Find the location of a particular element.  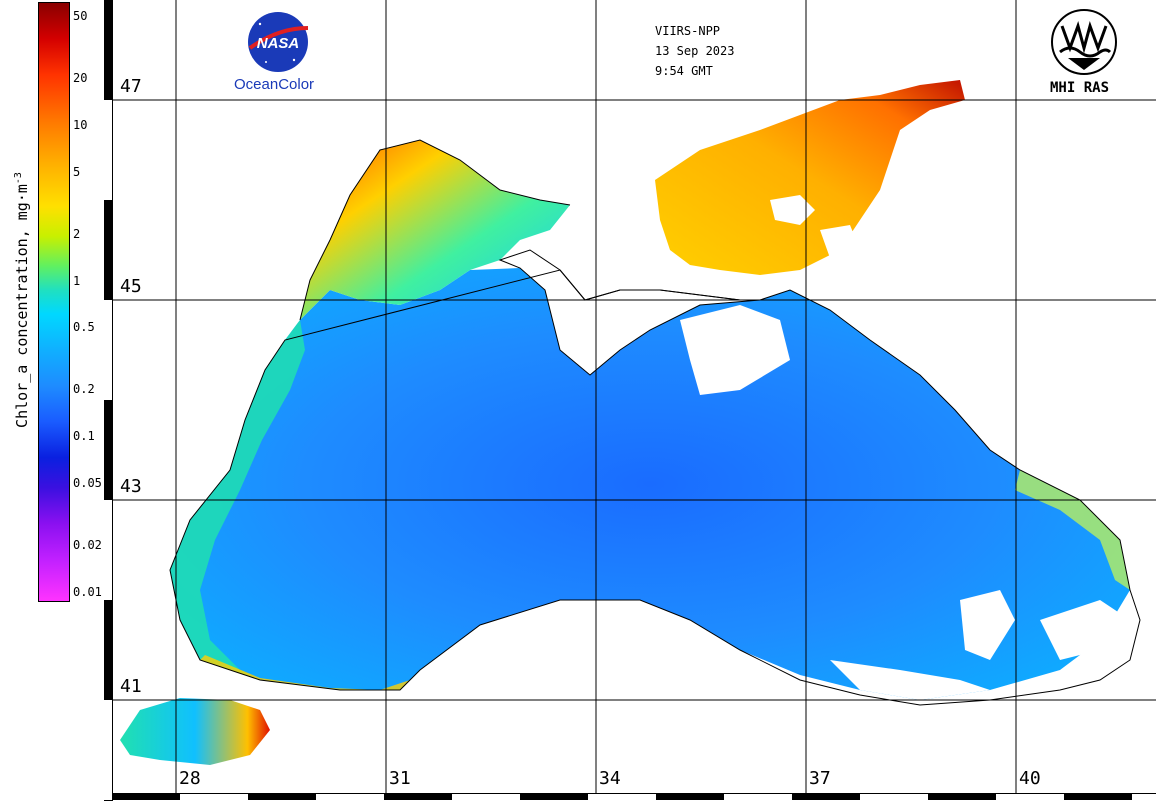

longitude-label: 31 is located at coordinates (400, 778).